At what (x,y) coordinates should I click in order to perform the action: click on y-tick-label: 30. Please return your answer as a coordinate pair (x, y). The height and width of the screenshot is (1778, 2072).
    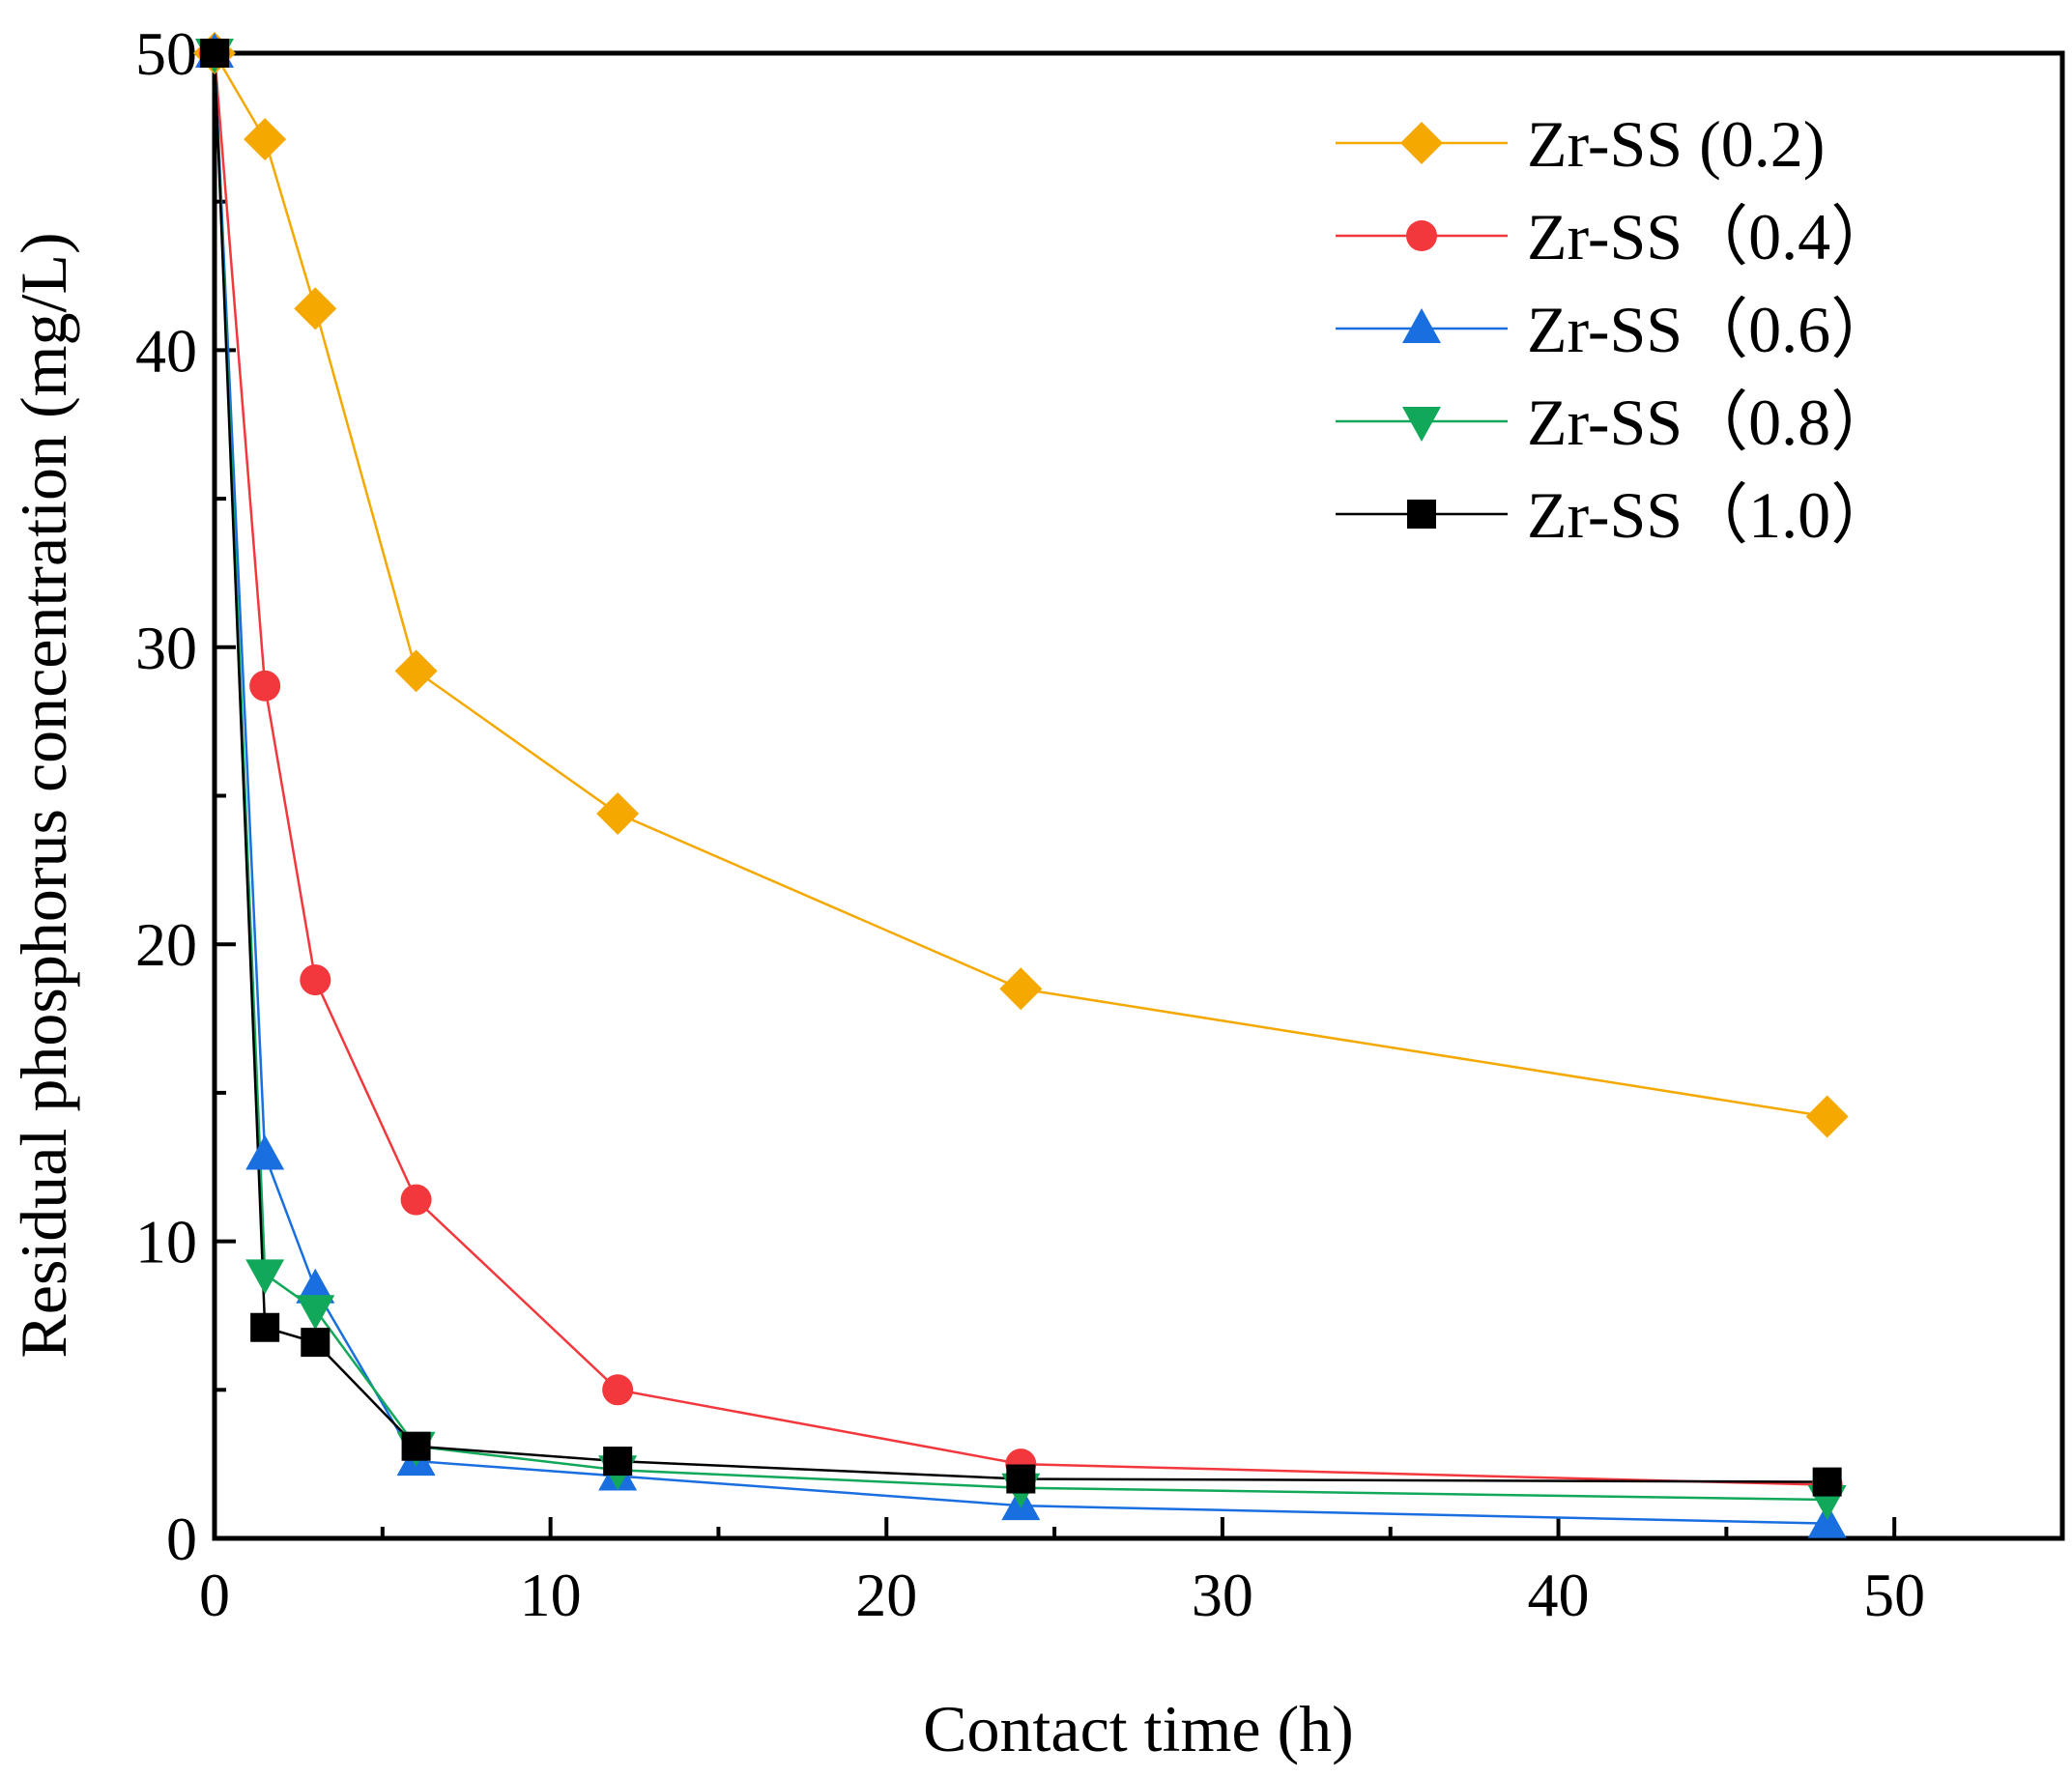
    Looking at the image, I should click on (166, 648).